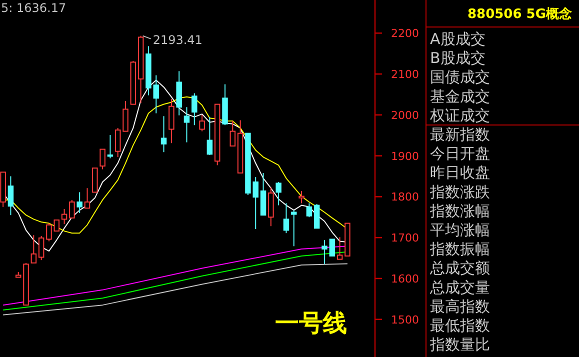 The height and width of the screenshot is (357, 579). I want to click on y-tick-label: 1700, so click(405, 238).